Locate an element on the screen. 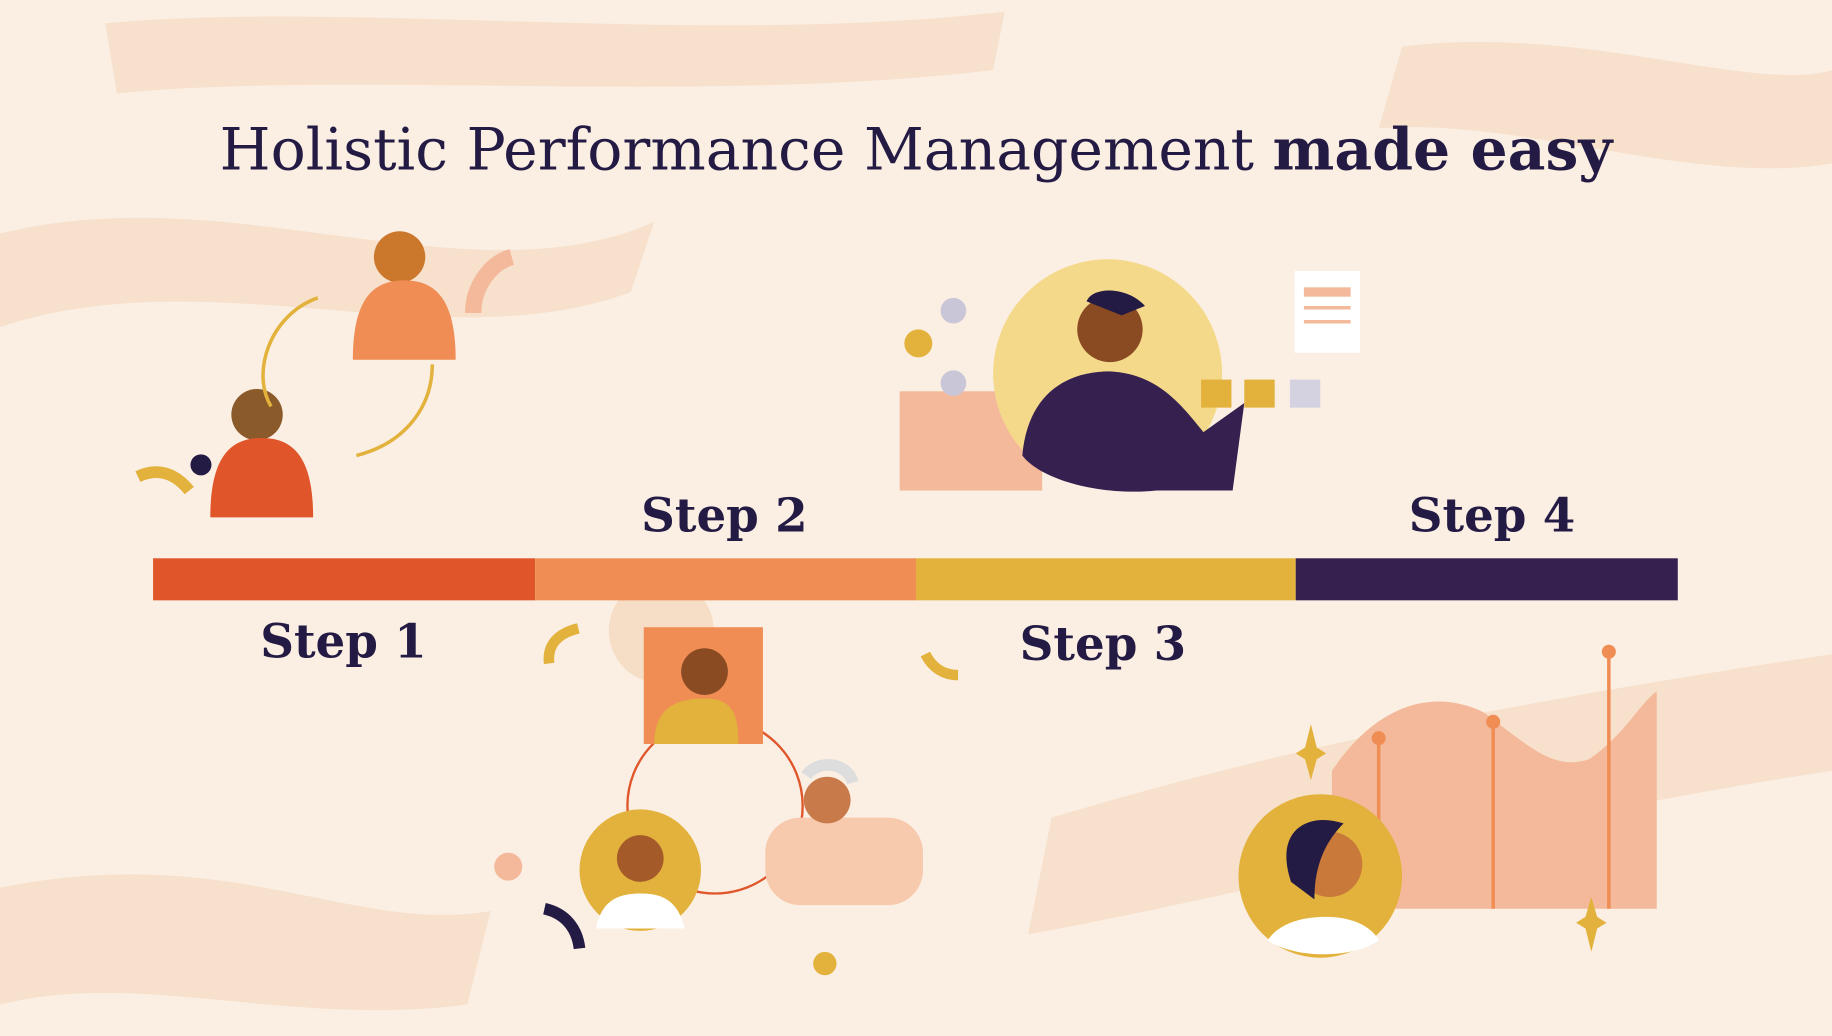  timeline-bar is located at coordinates (915, 579).